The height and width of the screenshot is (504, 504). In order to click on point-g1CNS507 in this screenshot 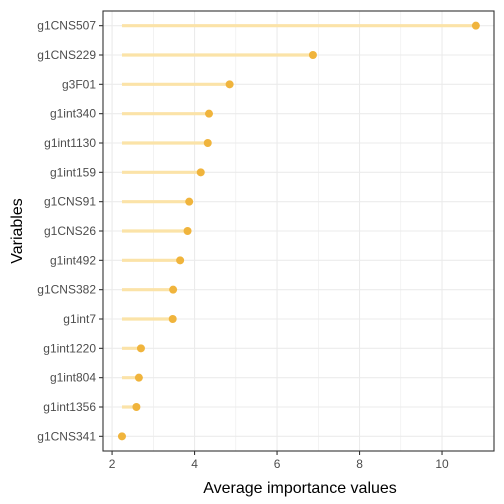, I will do `click(475, 25)`.